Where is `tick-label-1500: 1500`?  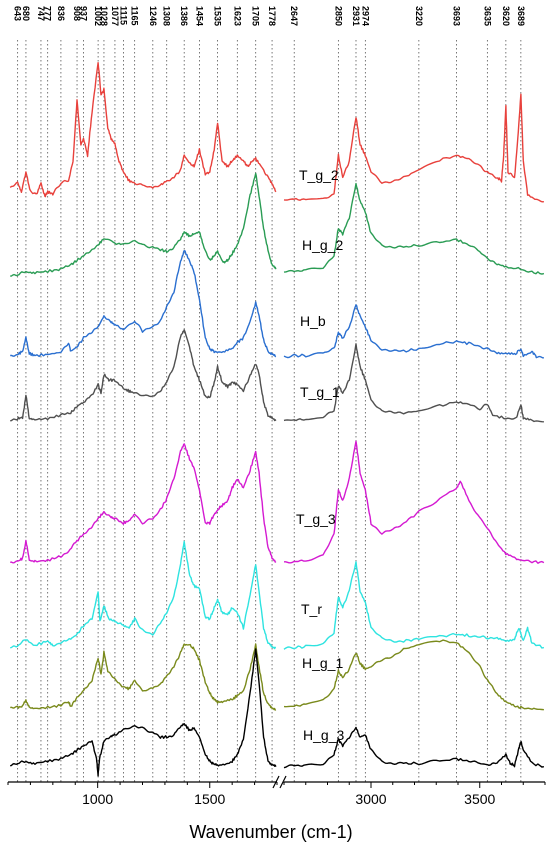 tick-label-1500: 1500 is located at coordinates (209, 799).